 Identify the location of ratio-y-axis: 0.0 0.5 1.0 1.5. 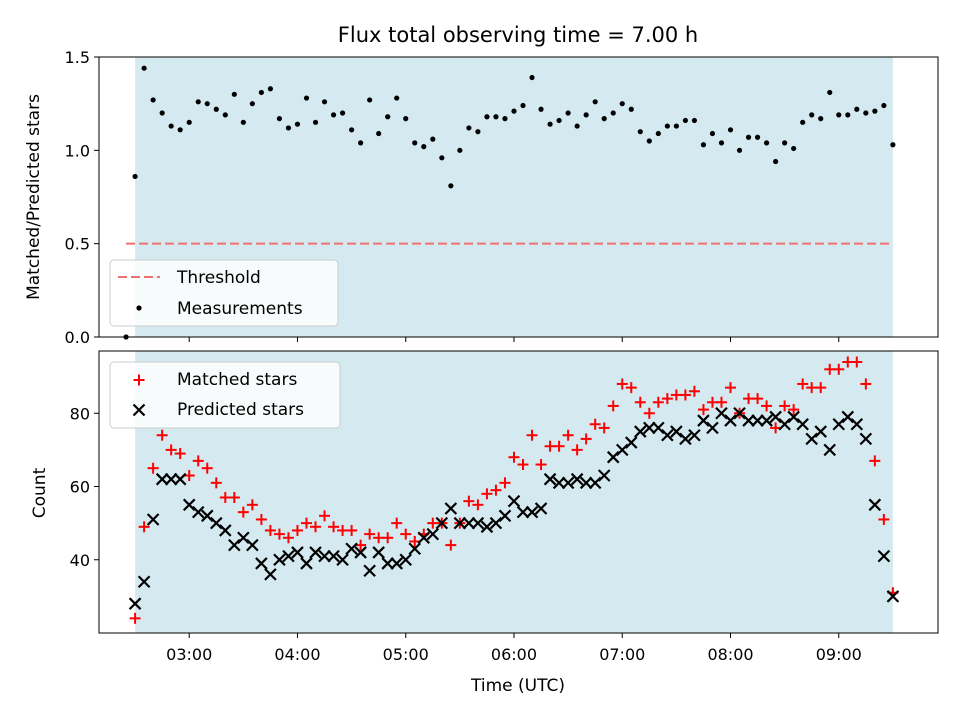
(82, 197).